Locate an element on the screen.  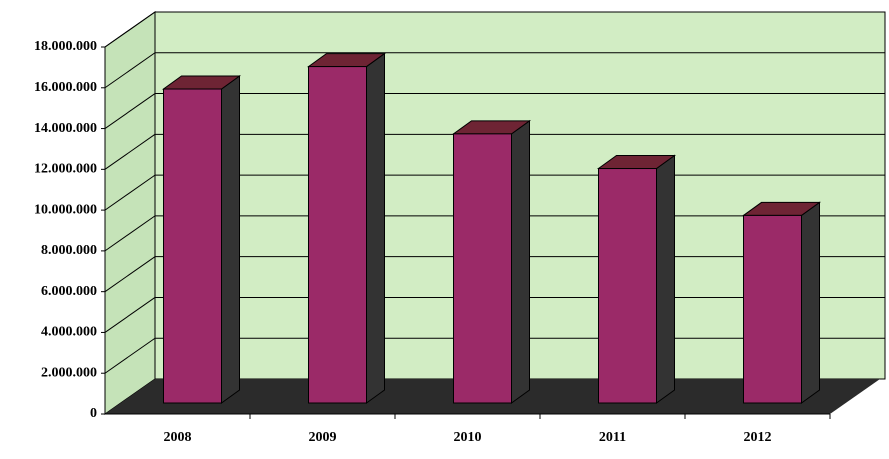
y-tick-label: 0 is located at coordinates (93, 413).